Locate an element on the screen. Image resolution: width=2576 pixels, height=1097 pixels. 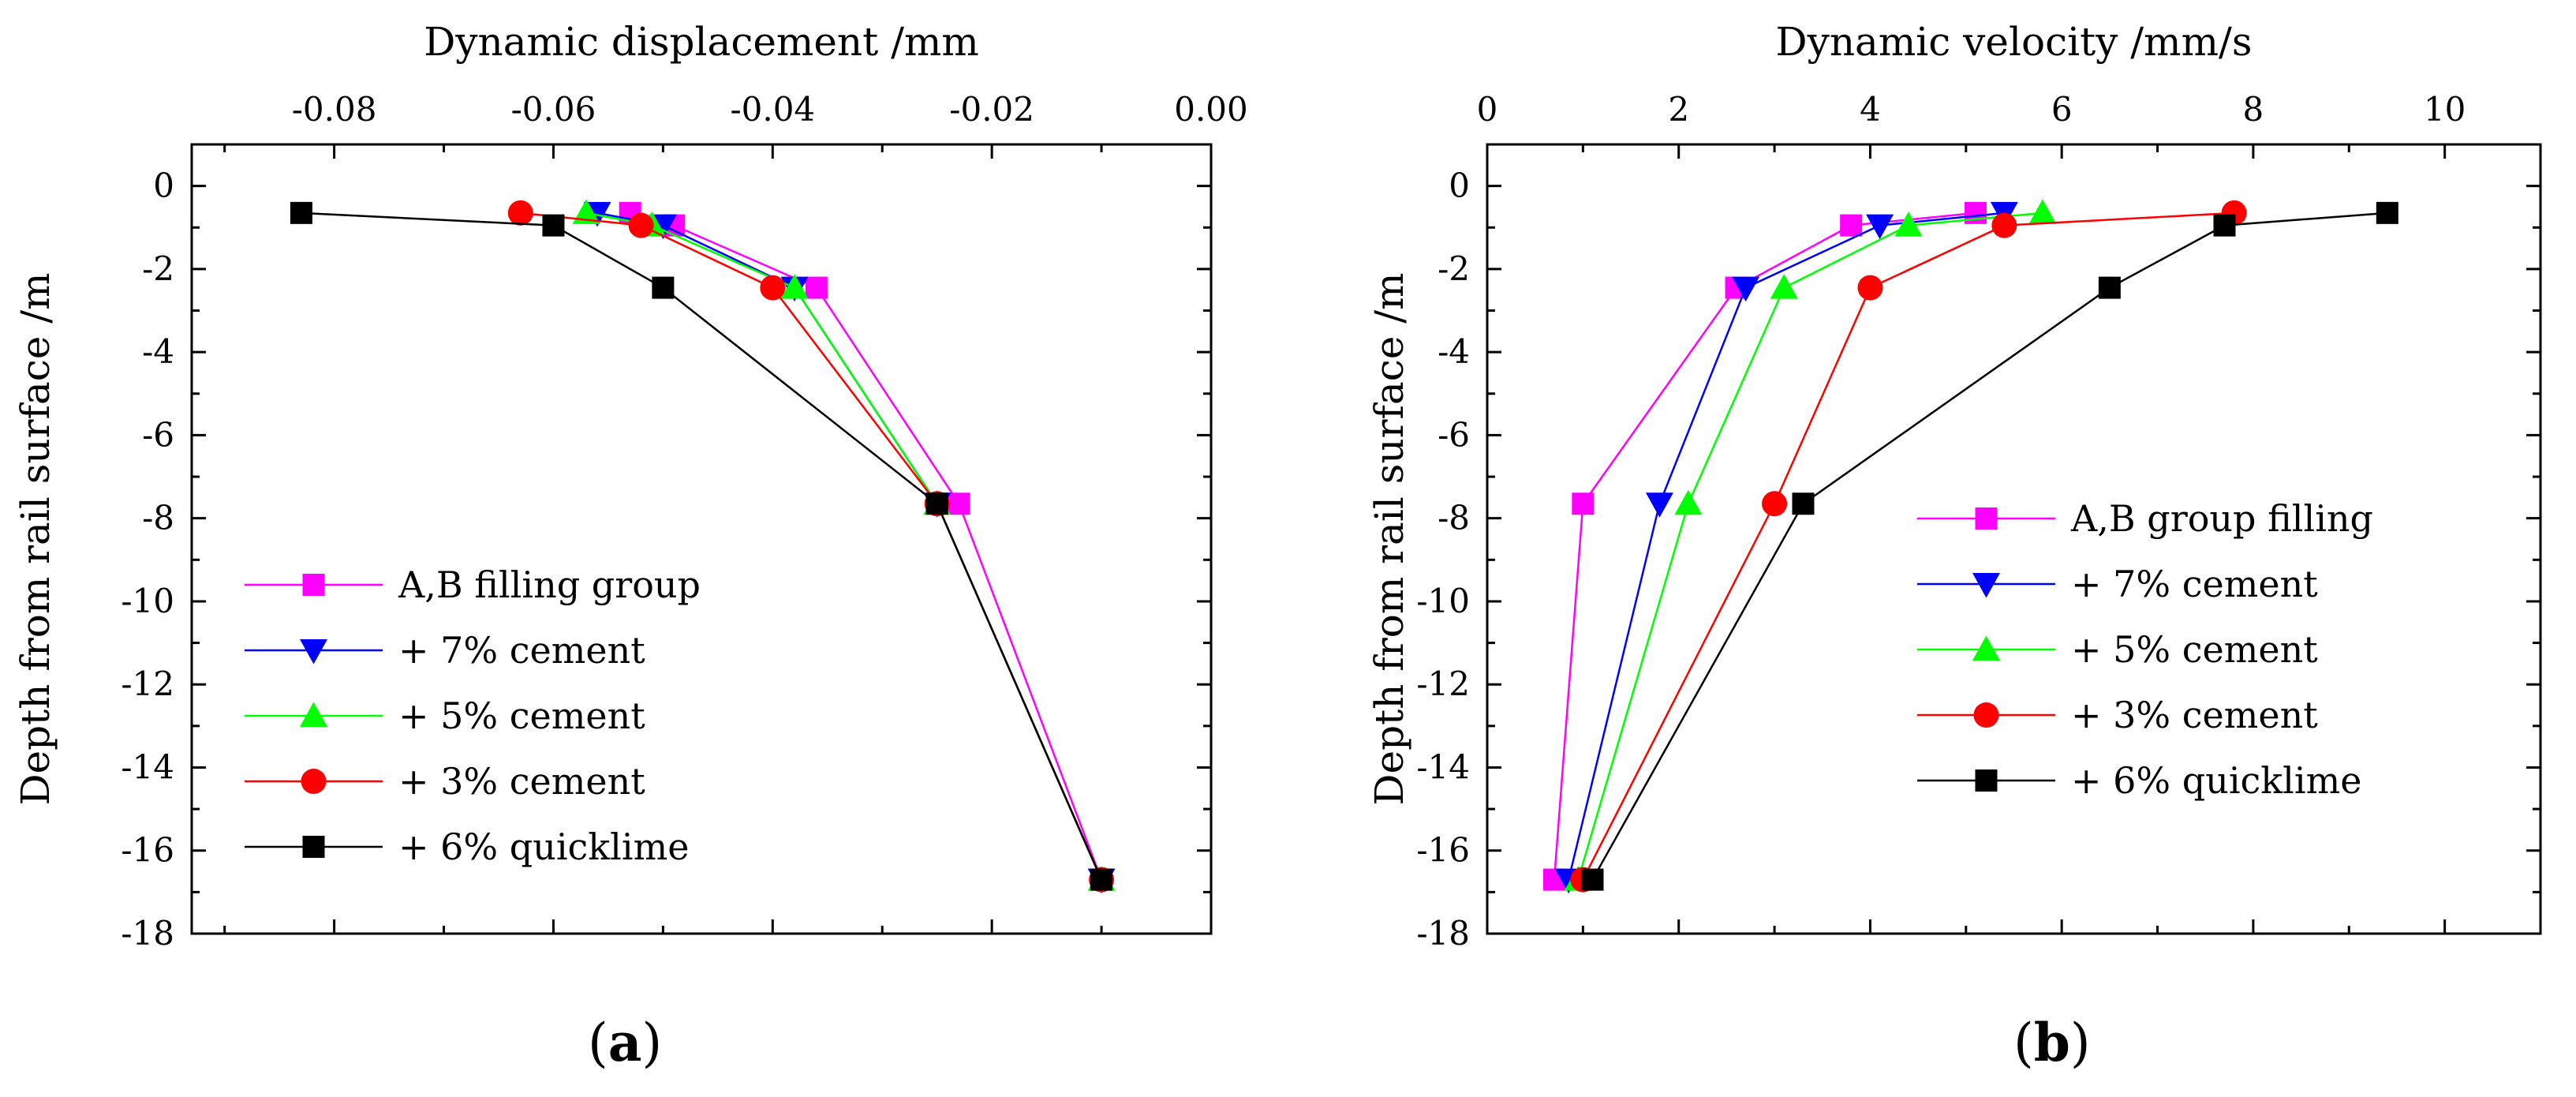
x-tick-label: 4 is located at coordinates (1870, 109).